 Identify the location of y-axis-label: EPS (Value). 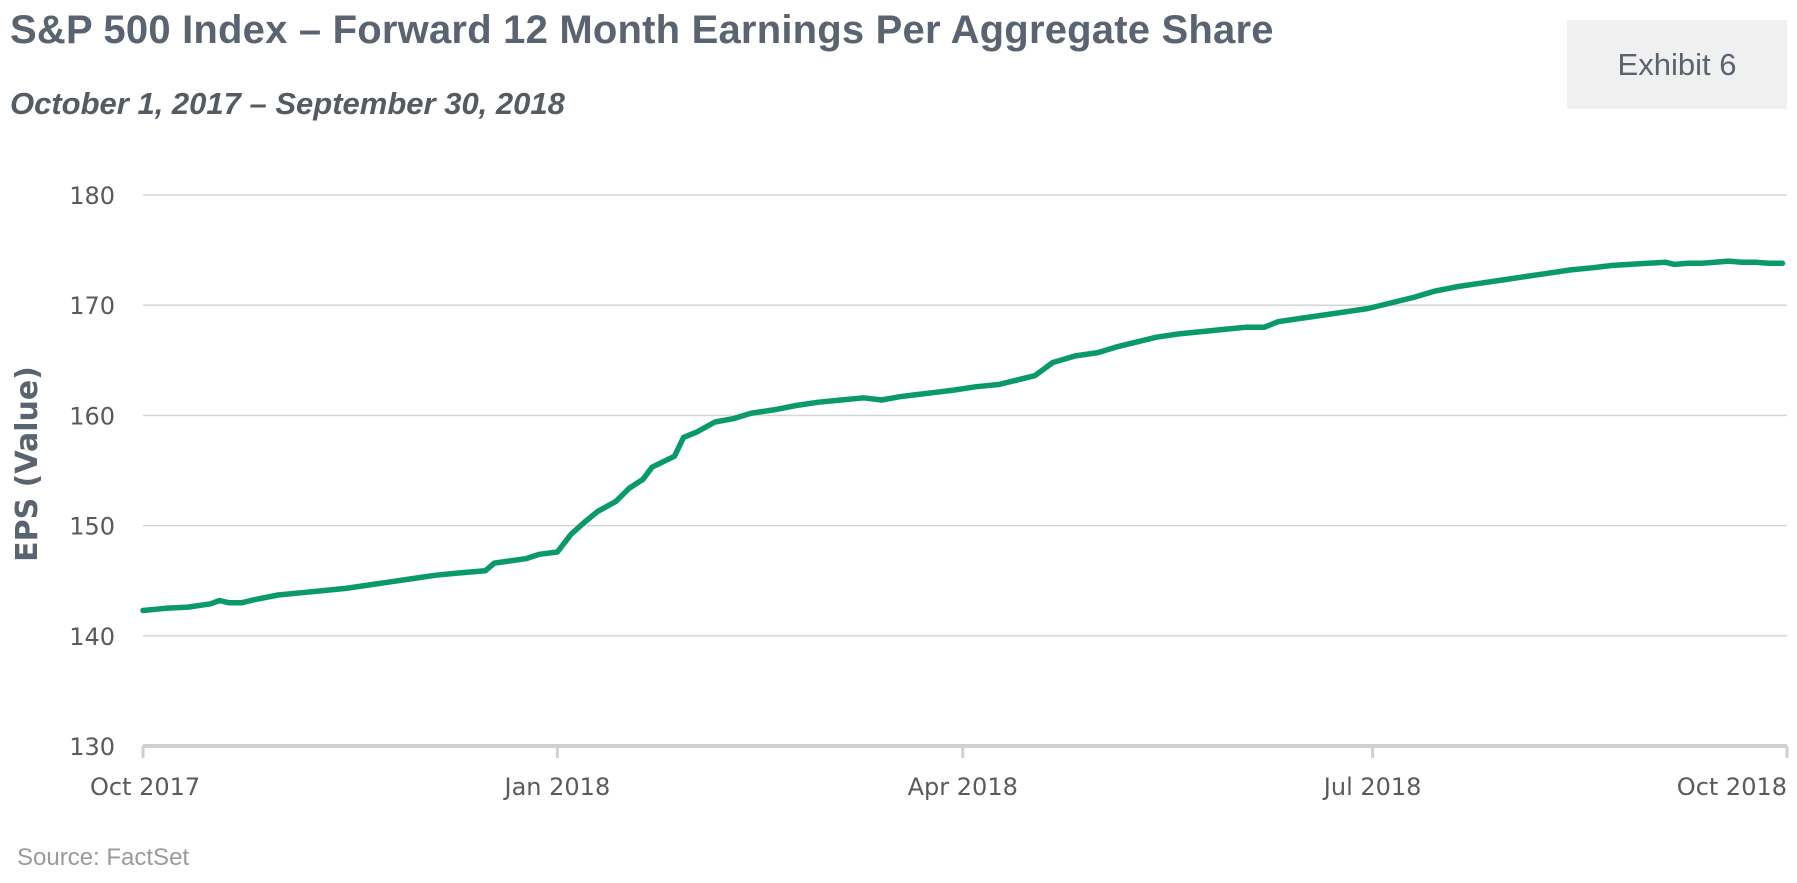
(27, 464).